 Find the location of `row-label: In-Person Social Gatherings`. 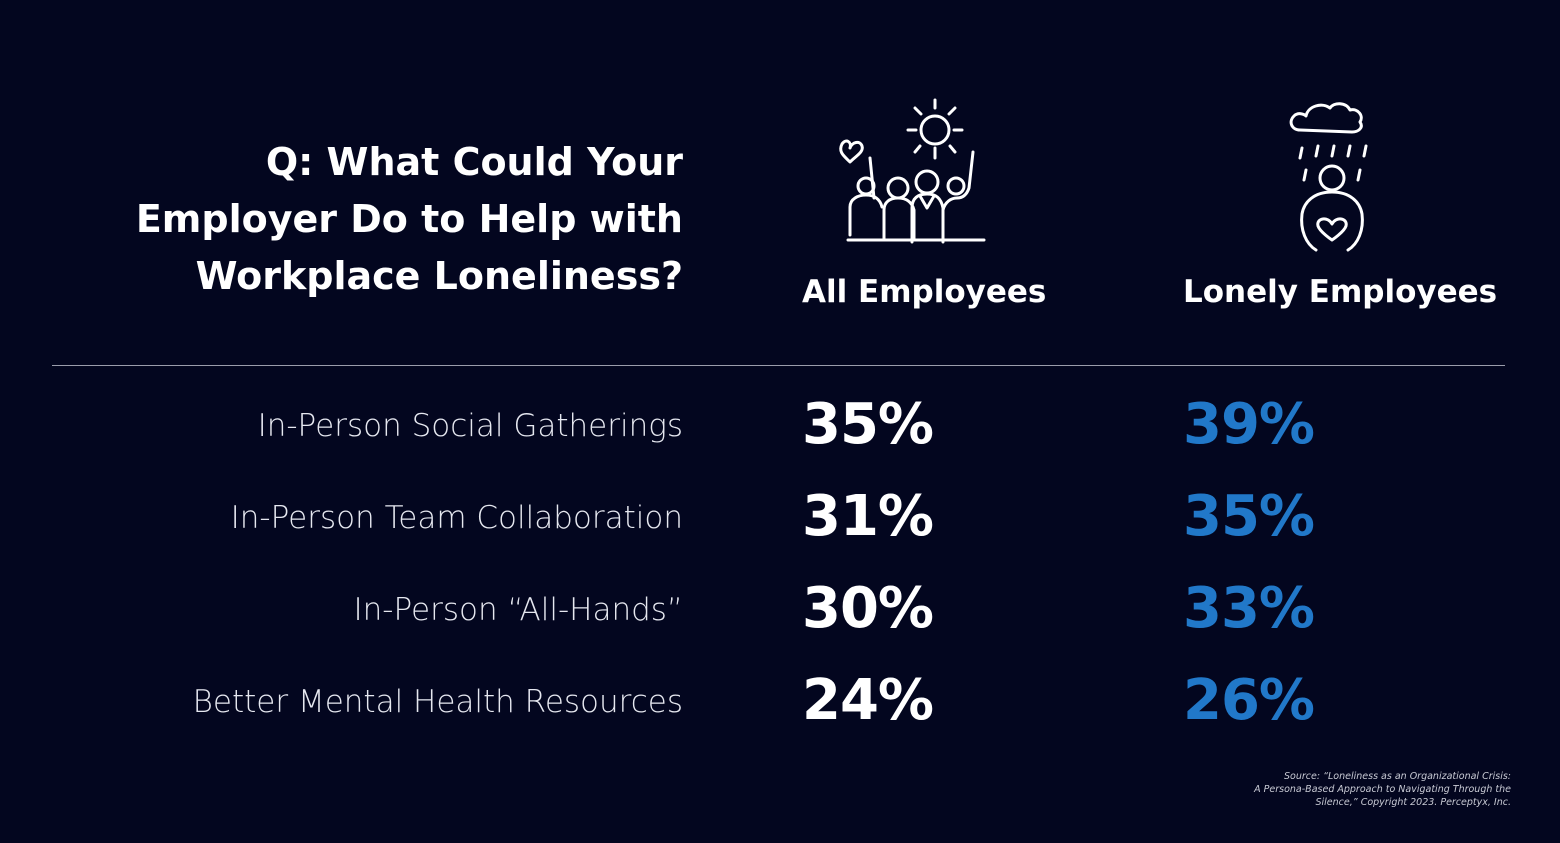

row-label: In-Person Social Gatherings is located at coordinates (470, 426).